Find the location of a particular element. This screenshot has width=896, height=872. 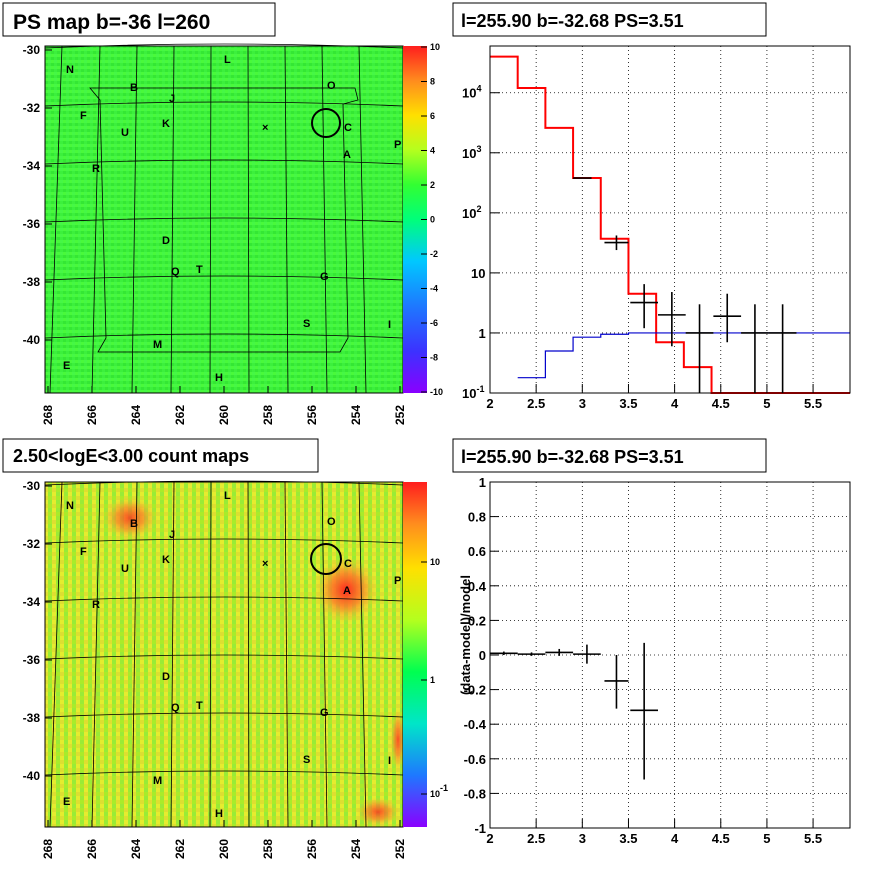

map-y-tick-label: -34 is located at coordinates (32, 166).